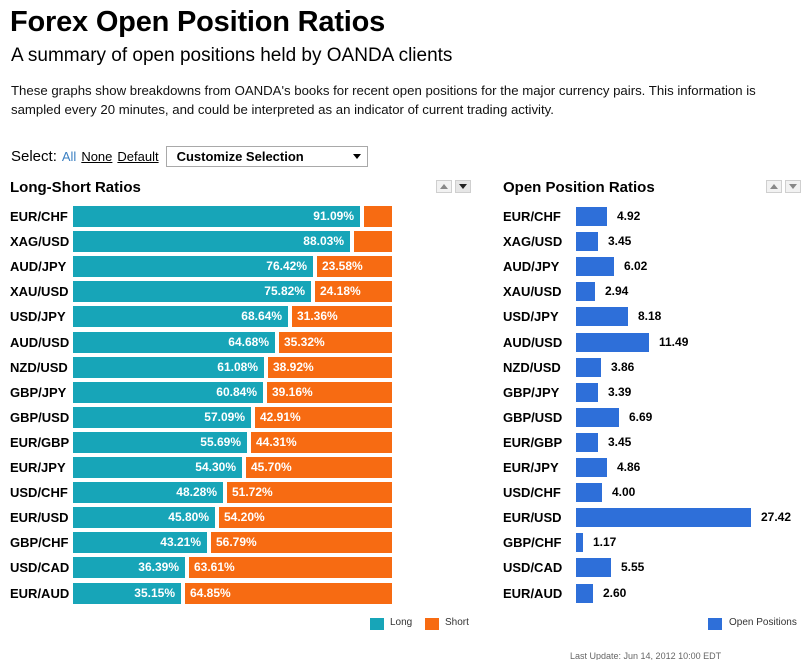 The height and width of the screenshot is (660, 808). What do you see at coordinates (674, 341) in the screenshot?
I see `open-position-value: 11.49` at bounding box center [674, 341].